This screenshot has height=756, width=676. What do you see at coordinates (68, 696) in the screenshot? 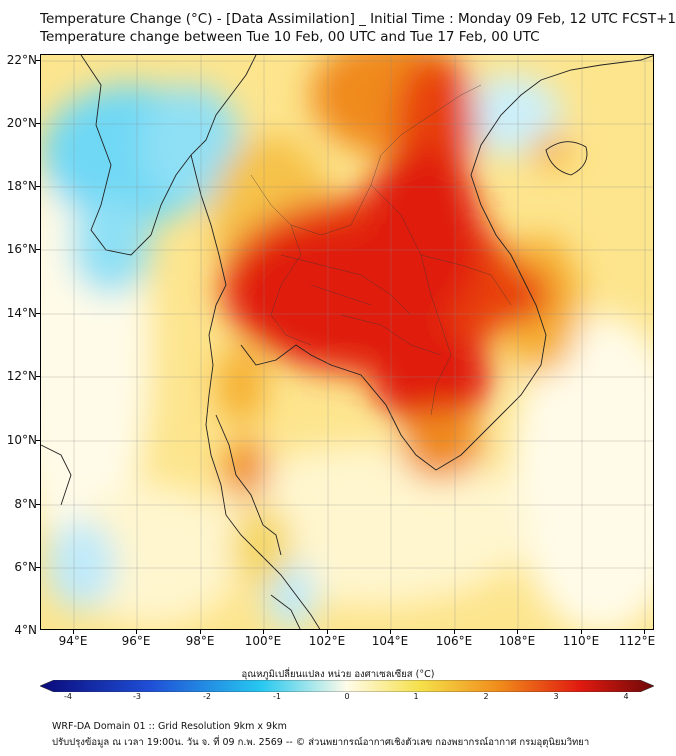
I see `colorbar-tick-neg4: -4` at bounding box center [68, 696].